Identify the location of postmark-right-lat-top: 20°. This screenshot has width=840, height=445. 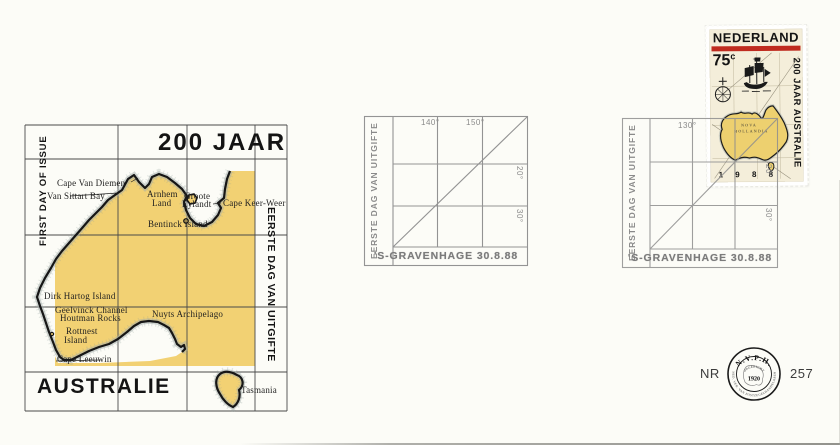
(768, 171).